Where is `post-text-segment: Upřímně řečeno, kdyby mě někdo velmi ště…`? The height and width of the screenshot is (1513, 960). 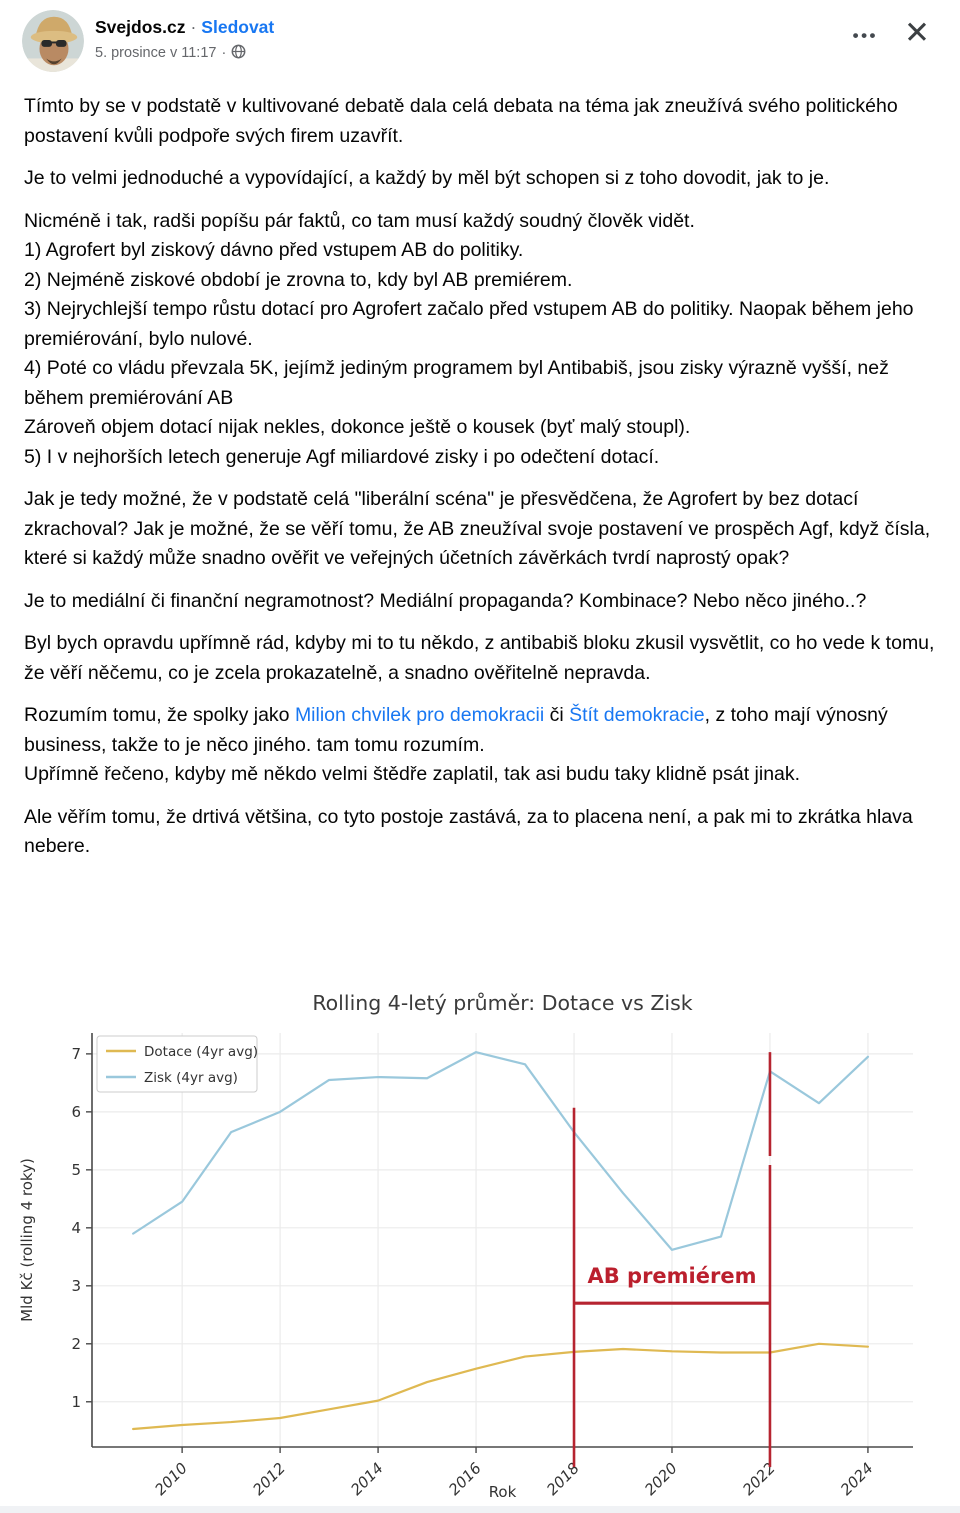 post-text-segment: Upřímně řečeno, kdyby mě někdo velmi ště… is located at coordinates (412, 774).